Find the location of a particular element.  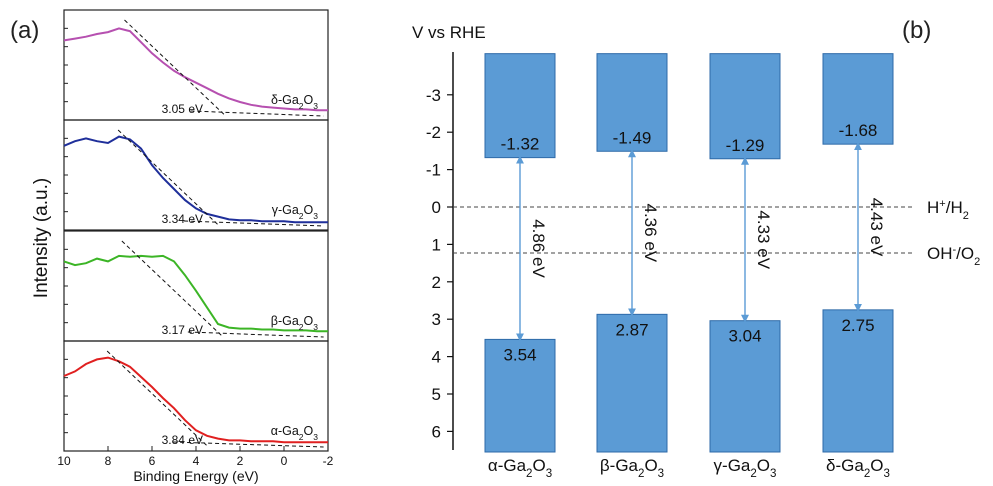

category-label: δ-Ga2O3 is located at coordinates (858, 468).